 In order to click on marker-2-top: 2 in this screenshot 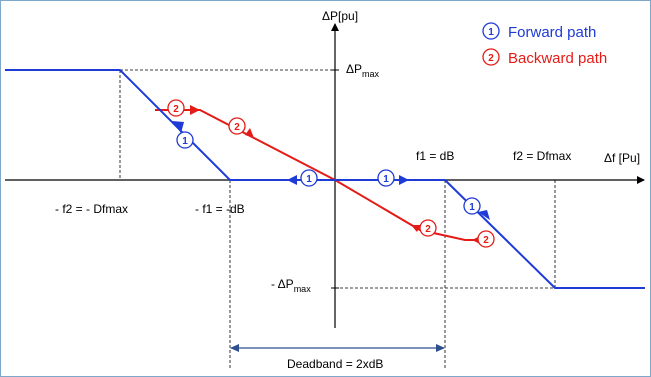, I will do `click(176, 108)`.